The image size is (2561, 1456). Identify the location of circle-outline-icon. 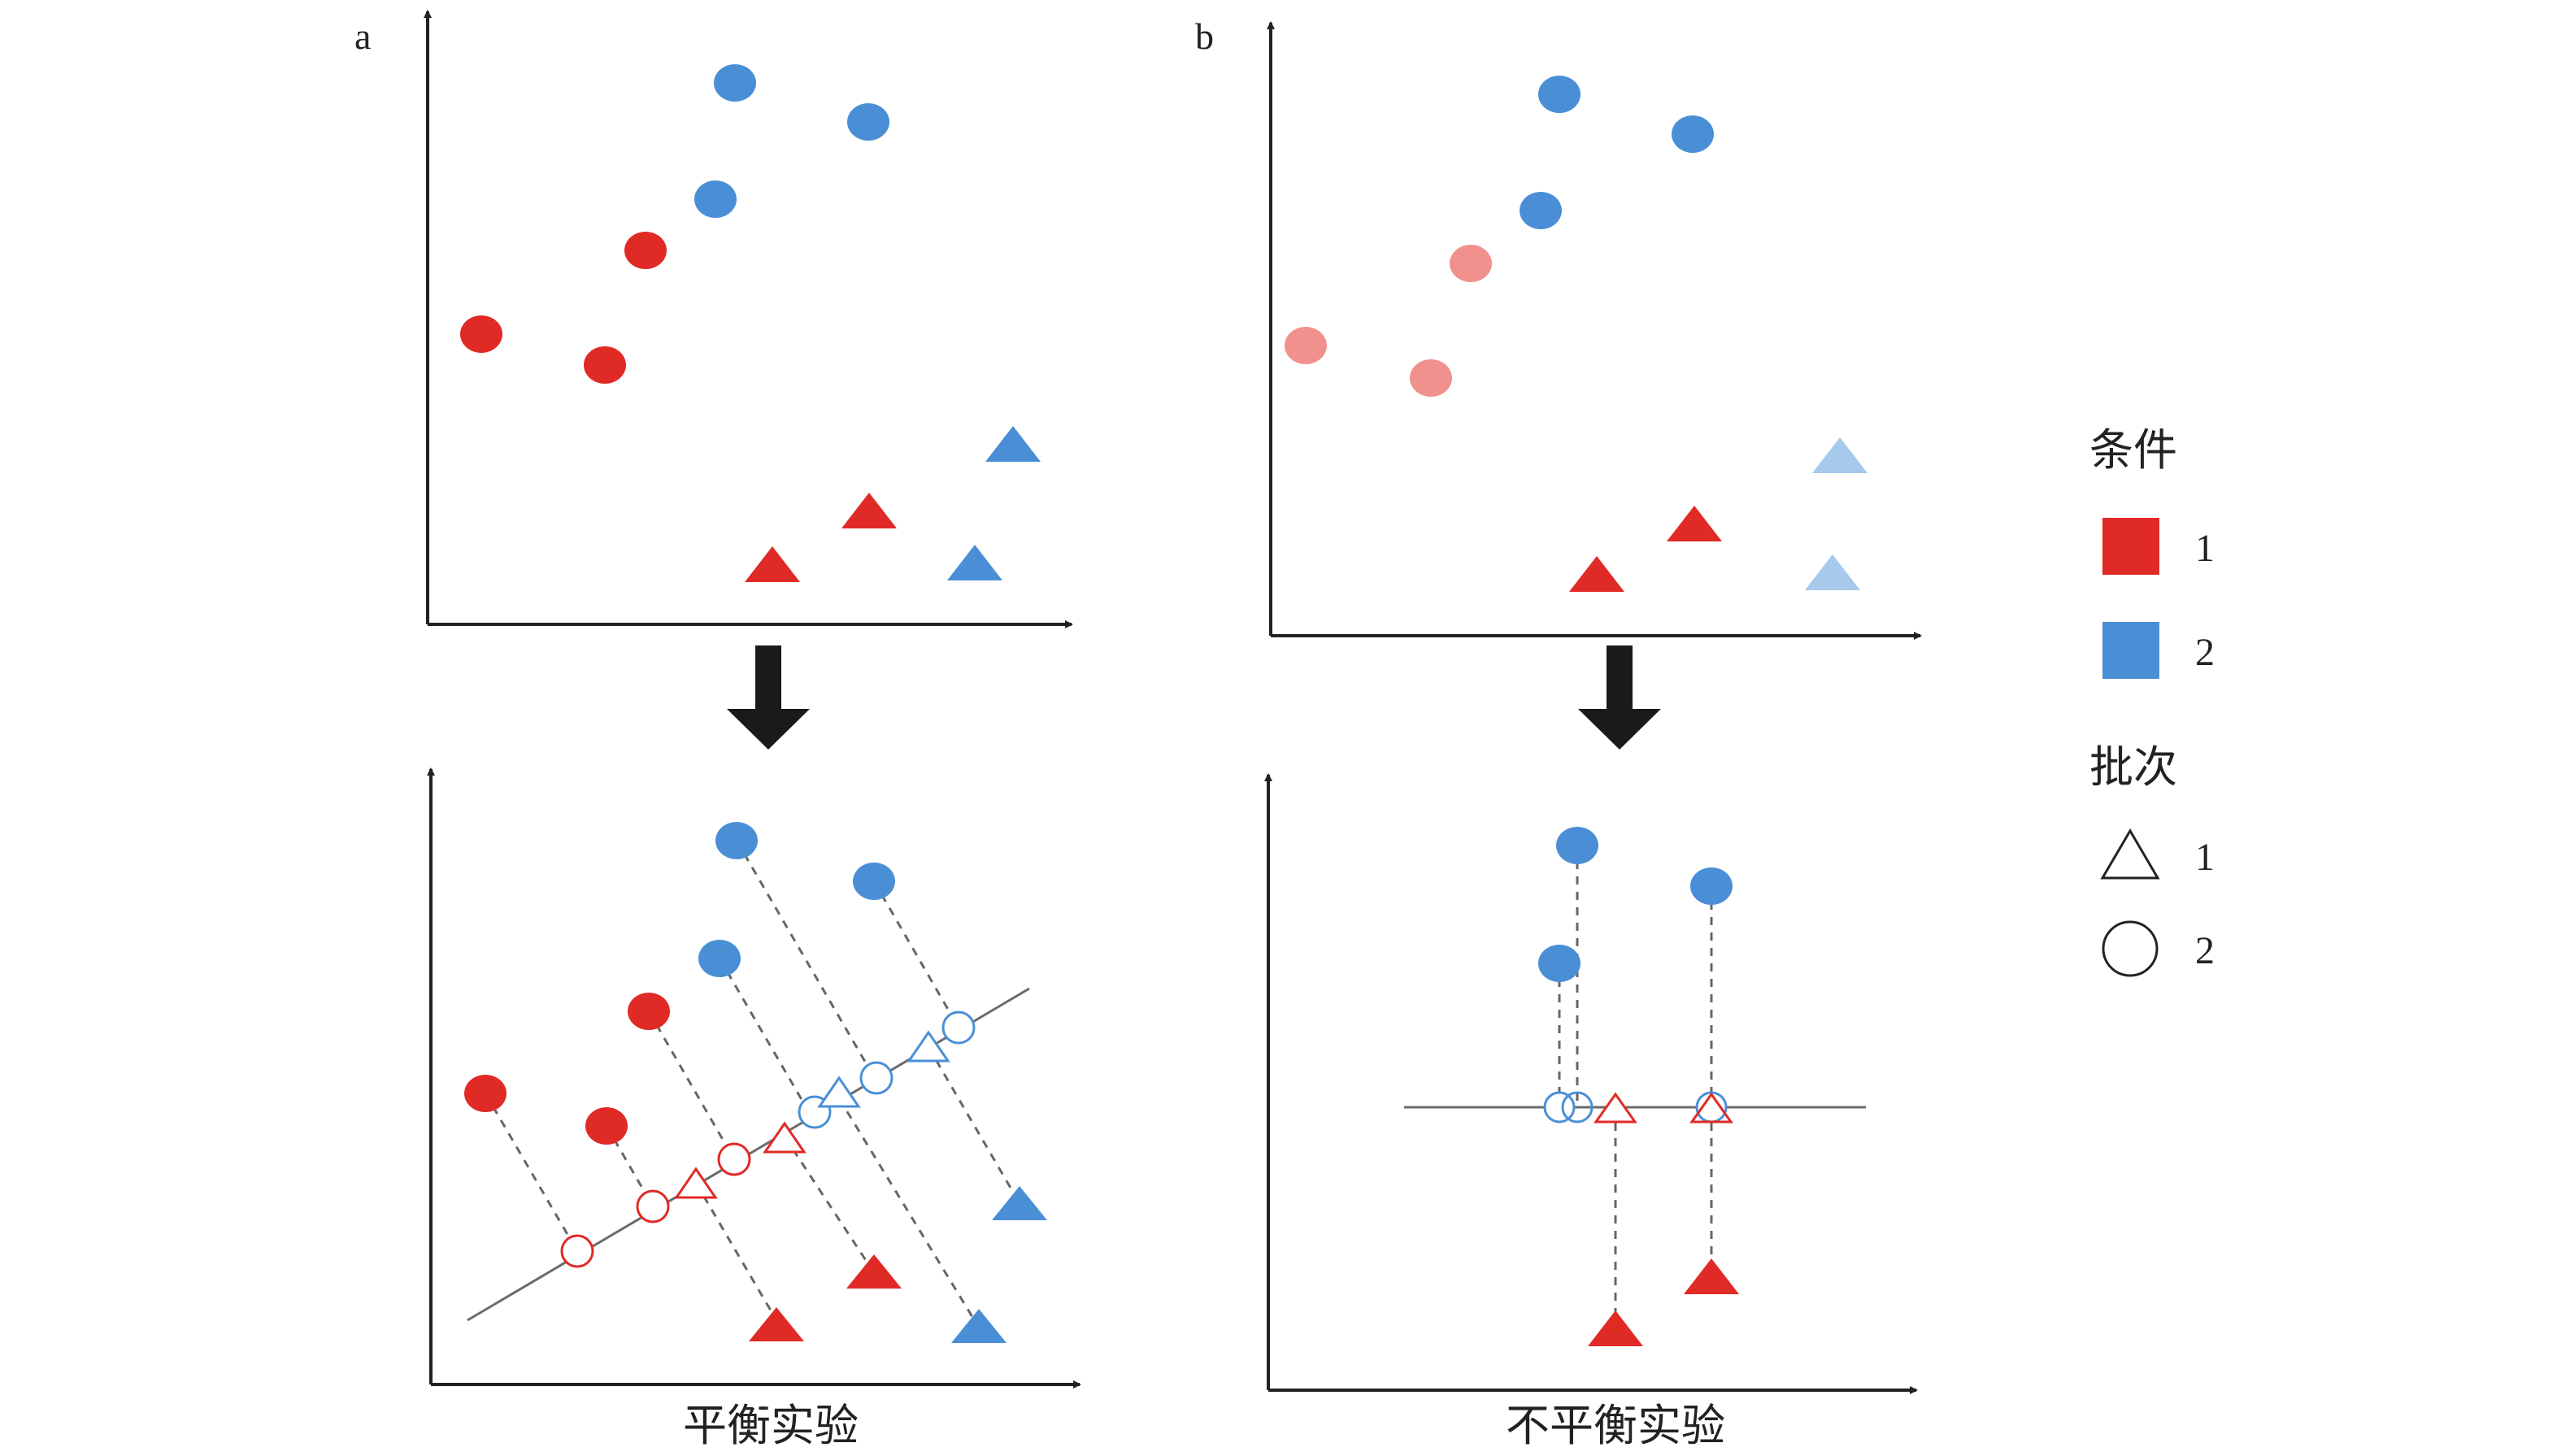
(2130, 949).